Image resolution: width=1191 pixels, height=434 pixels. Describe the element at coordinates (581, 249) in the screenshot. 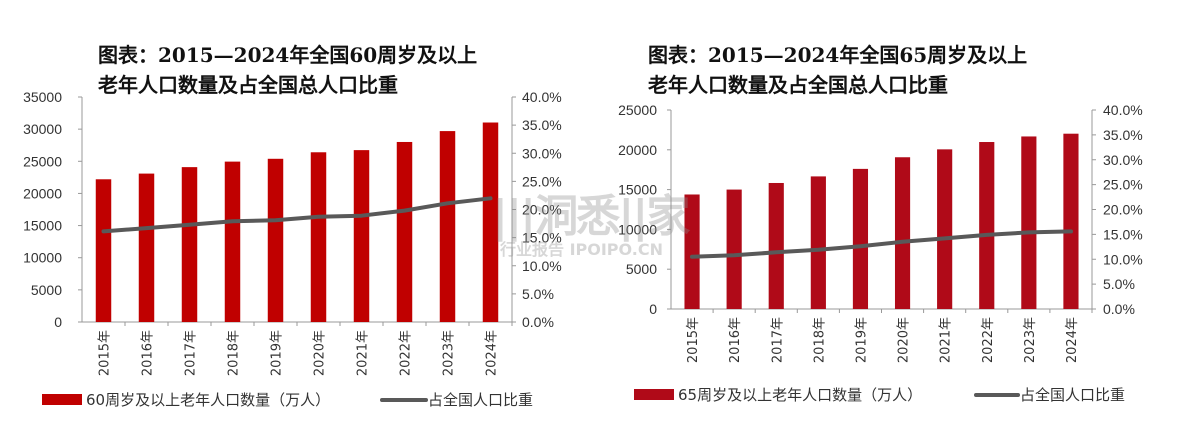

I see `watermark-text: 行业报告 IPOIPO.CN` at that location.